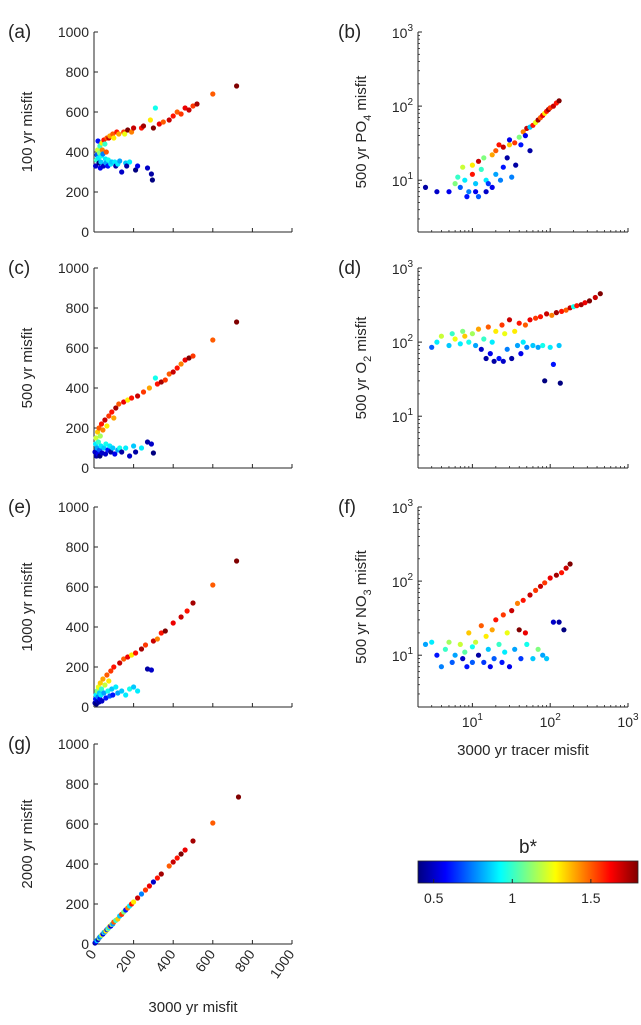 This screenshot has height=1025, width=641. I want to click on colorbar-tick-label: 1, so click(512, 898).